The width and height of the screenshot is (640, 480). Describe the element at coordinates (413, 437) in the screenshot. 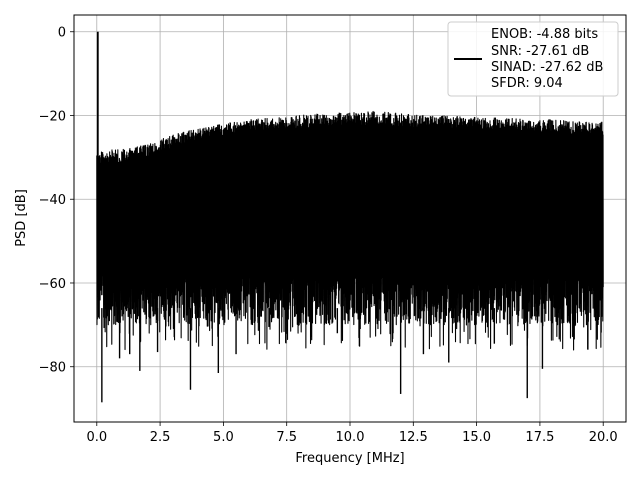

I see `x-tick-label: 12.5` at that location.